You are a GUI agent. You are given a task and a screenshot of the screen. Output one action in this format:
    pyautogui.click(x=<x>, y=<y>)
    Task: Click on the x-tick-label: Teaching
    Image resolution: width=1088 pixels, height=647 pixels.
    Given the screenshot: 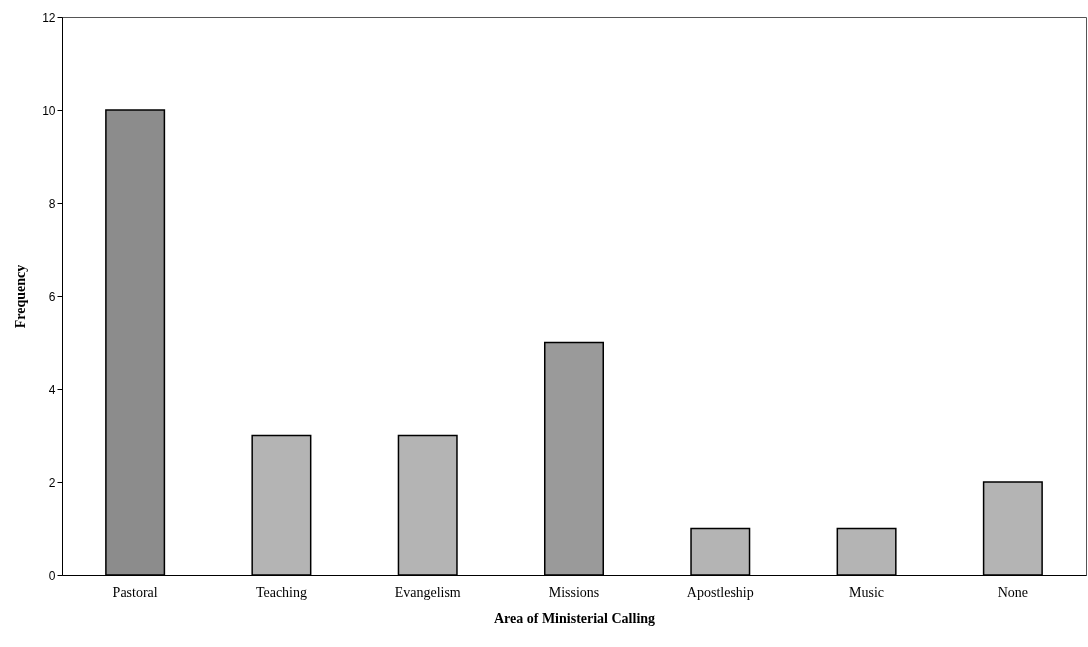 What is the action you would take?
    pyautogui.click(x=281, y=592)
    